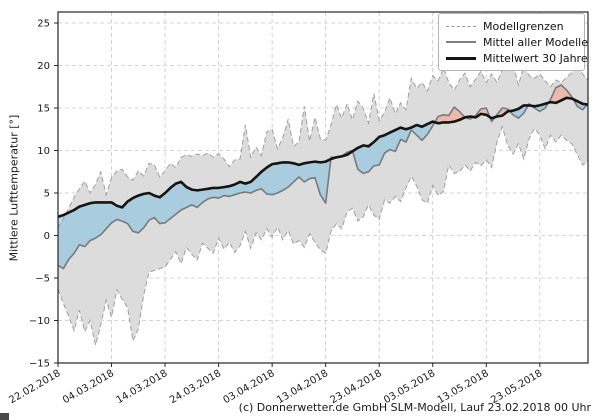 This screenshot has height=420, width=600. What do you see at coordinates (43, 24) in the screenshot?
I see `y-tick-label: 25` at bounding box center [43, 24].